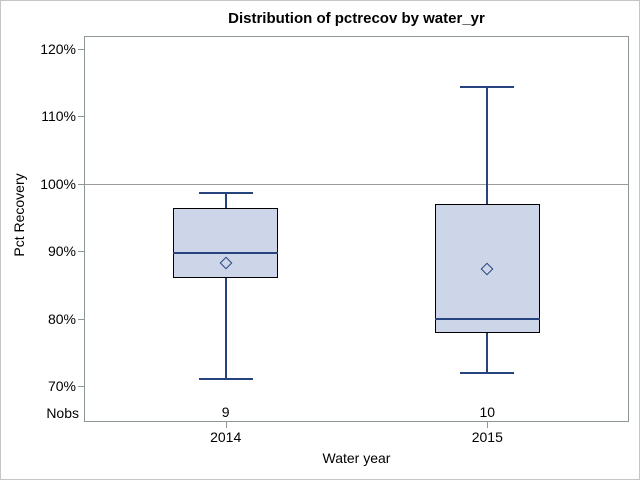 Image resolution: width=640 pixels, height=480 pixels. What do you see at coordinates (225, 200) in the screenshot?
I see `upper-whisker-2014` at bounding box center [225, 200].